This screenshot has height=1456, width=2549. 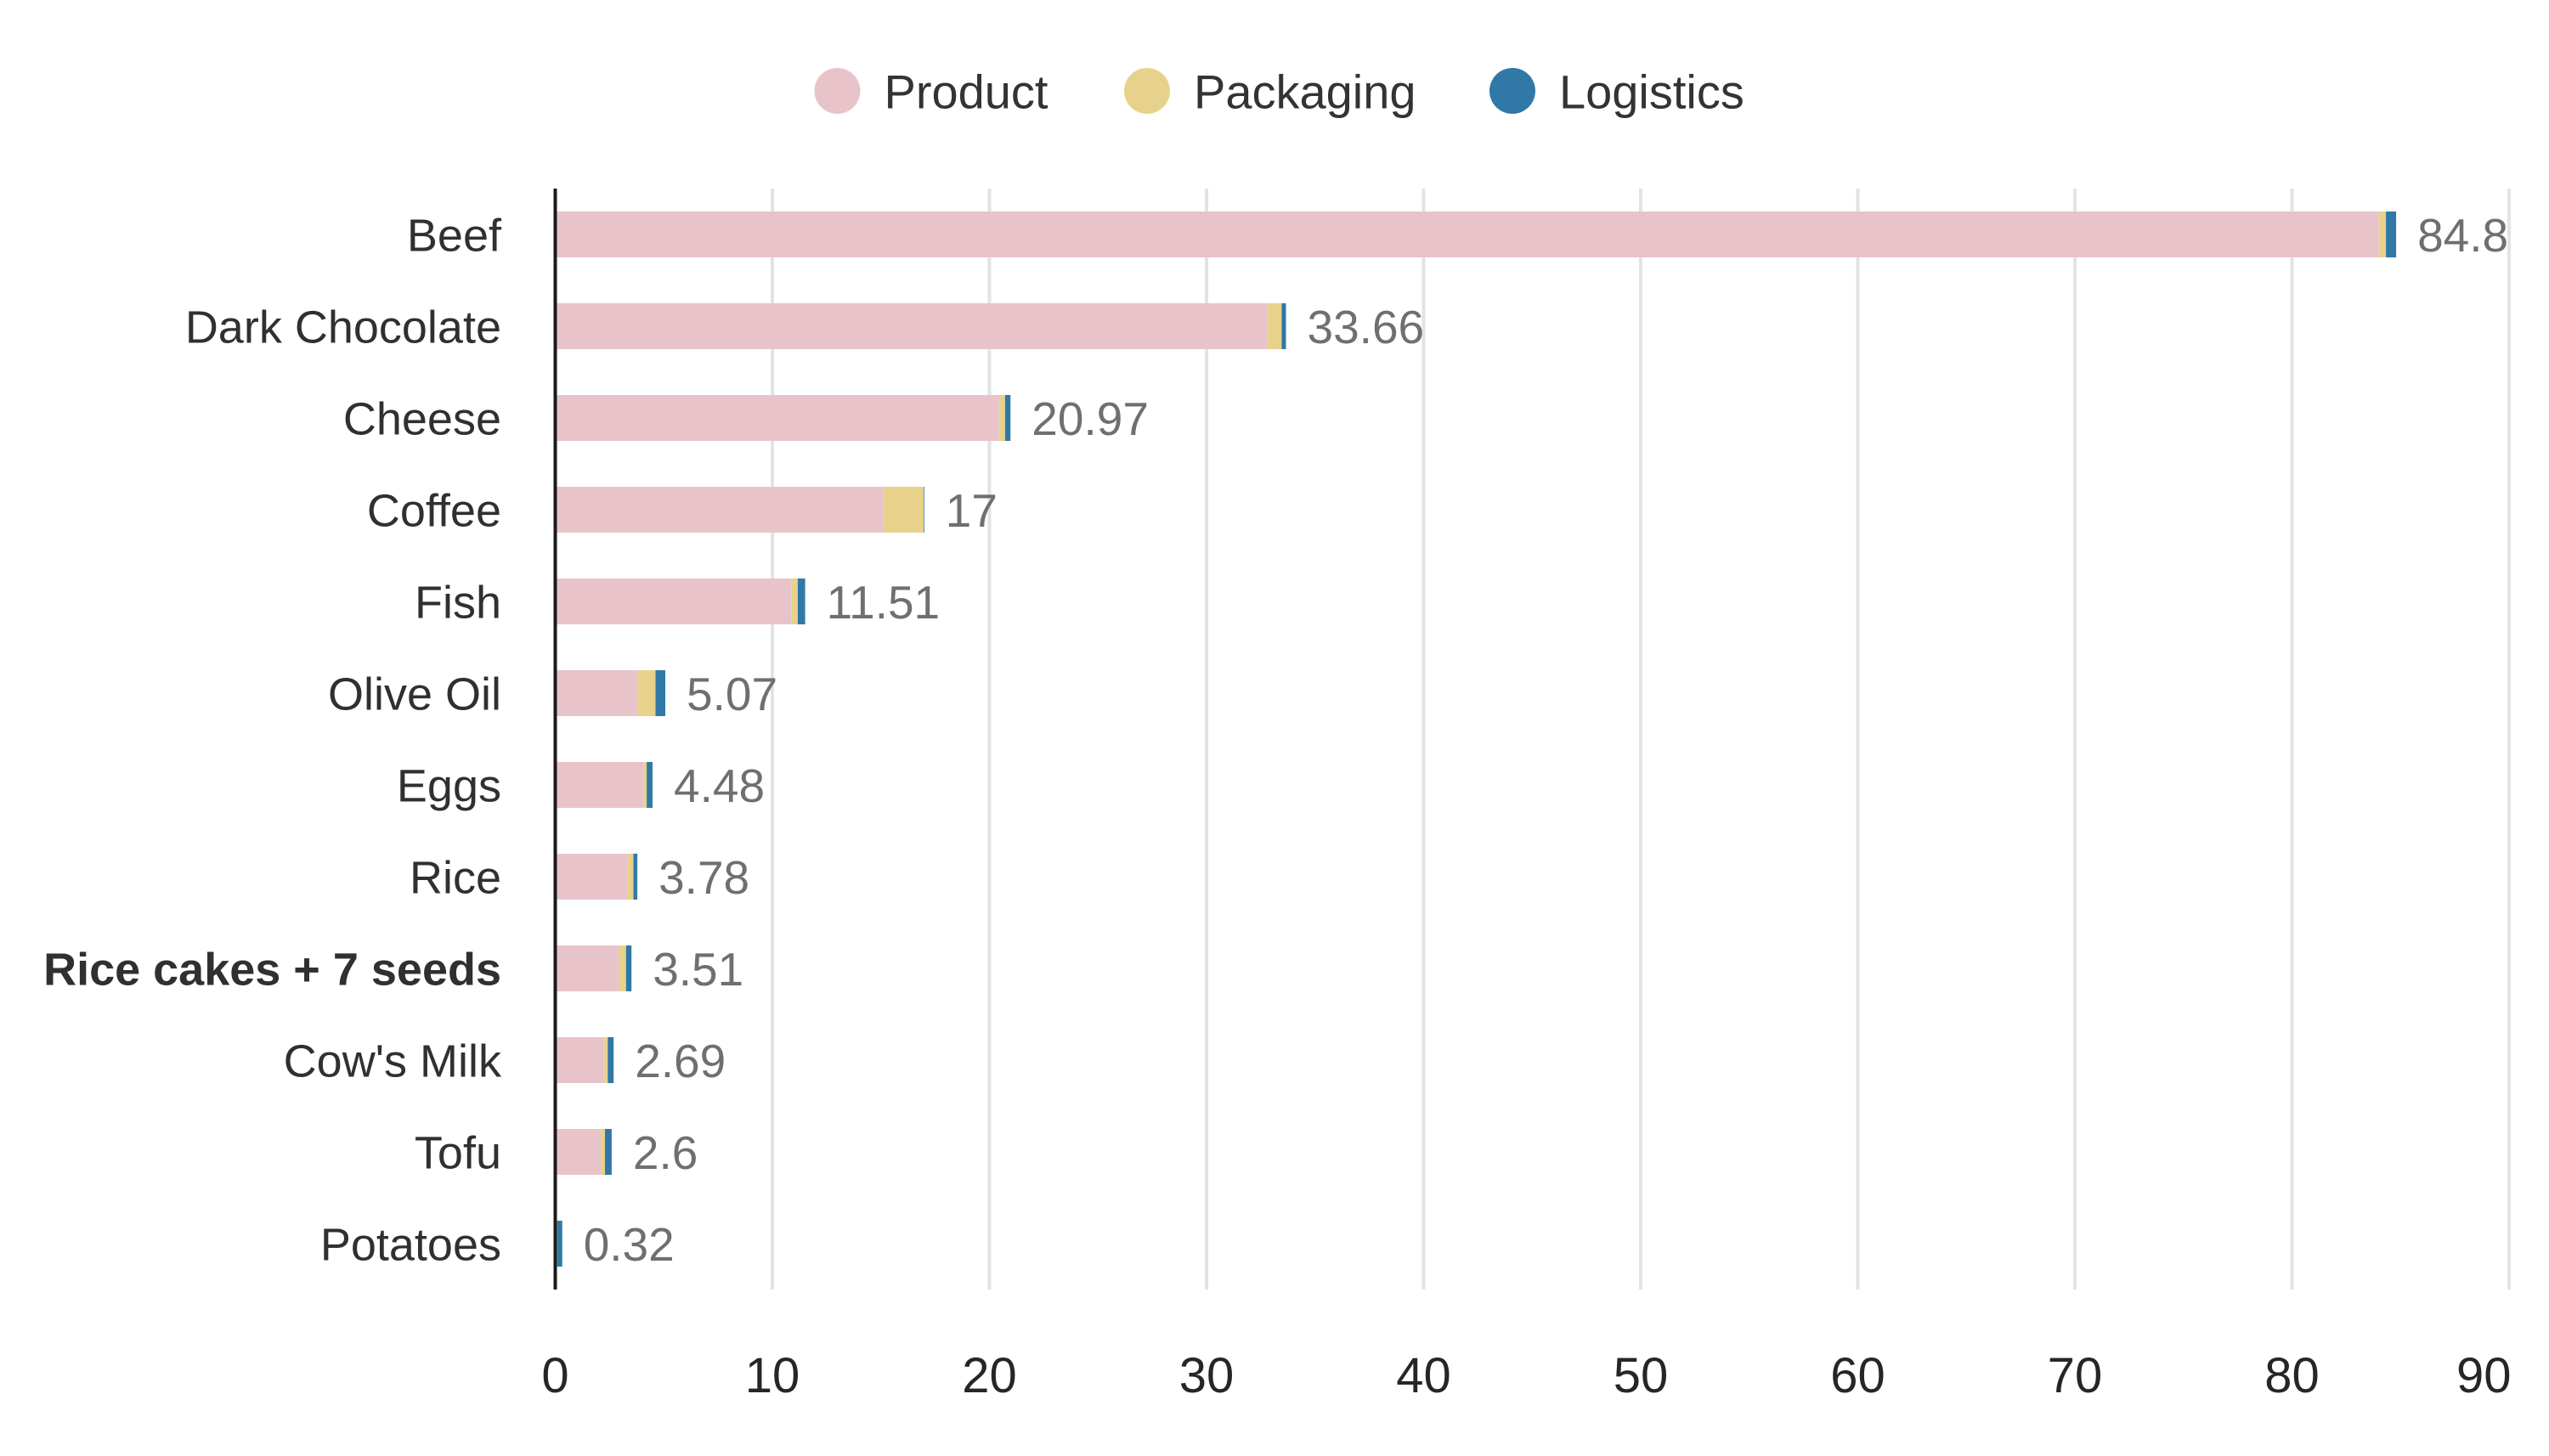 I want to click on svg-text: 20.97, so click(x=1090, y=419).